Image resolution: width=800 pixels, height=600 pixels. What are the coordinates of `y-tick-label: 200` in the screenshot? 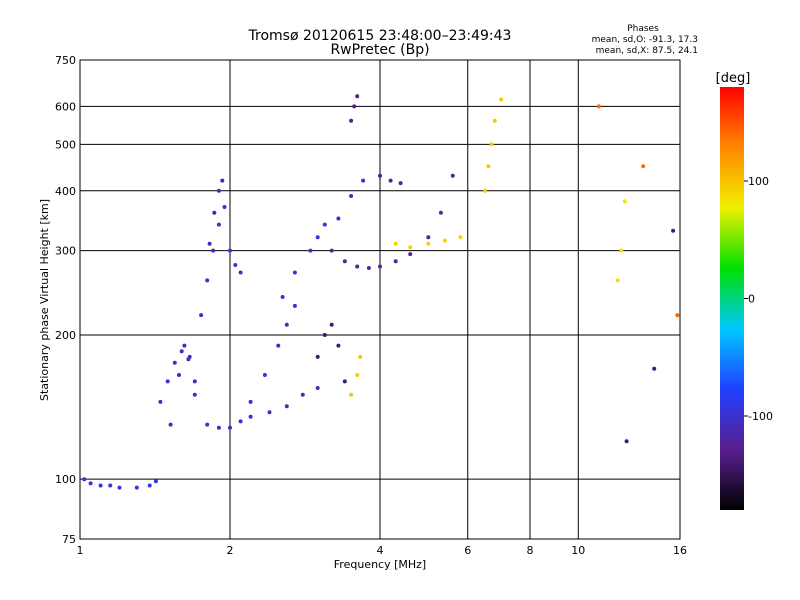 It's located at (65, 335).